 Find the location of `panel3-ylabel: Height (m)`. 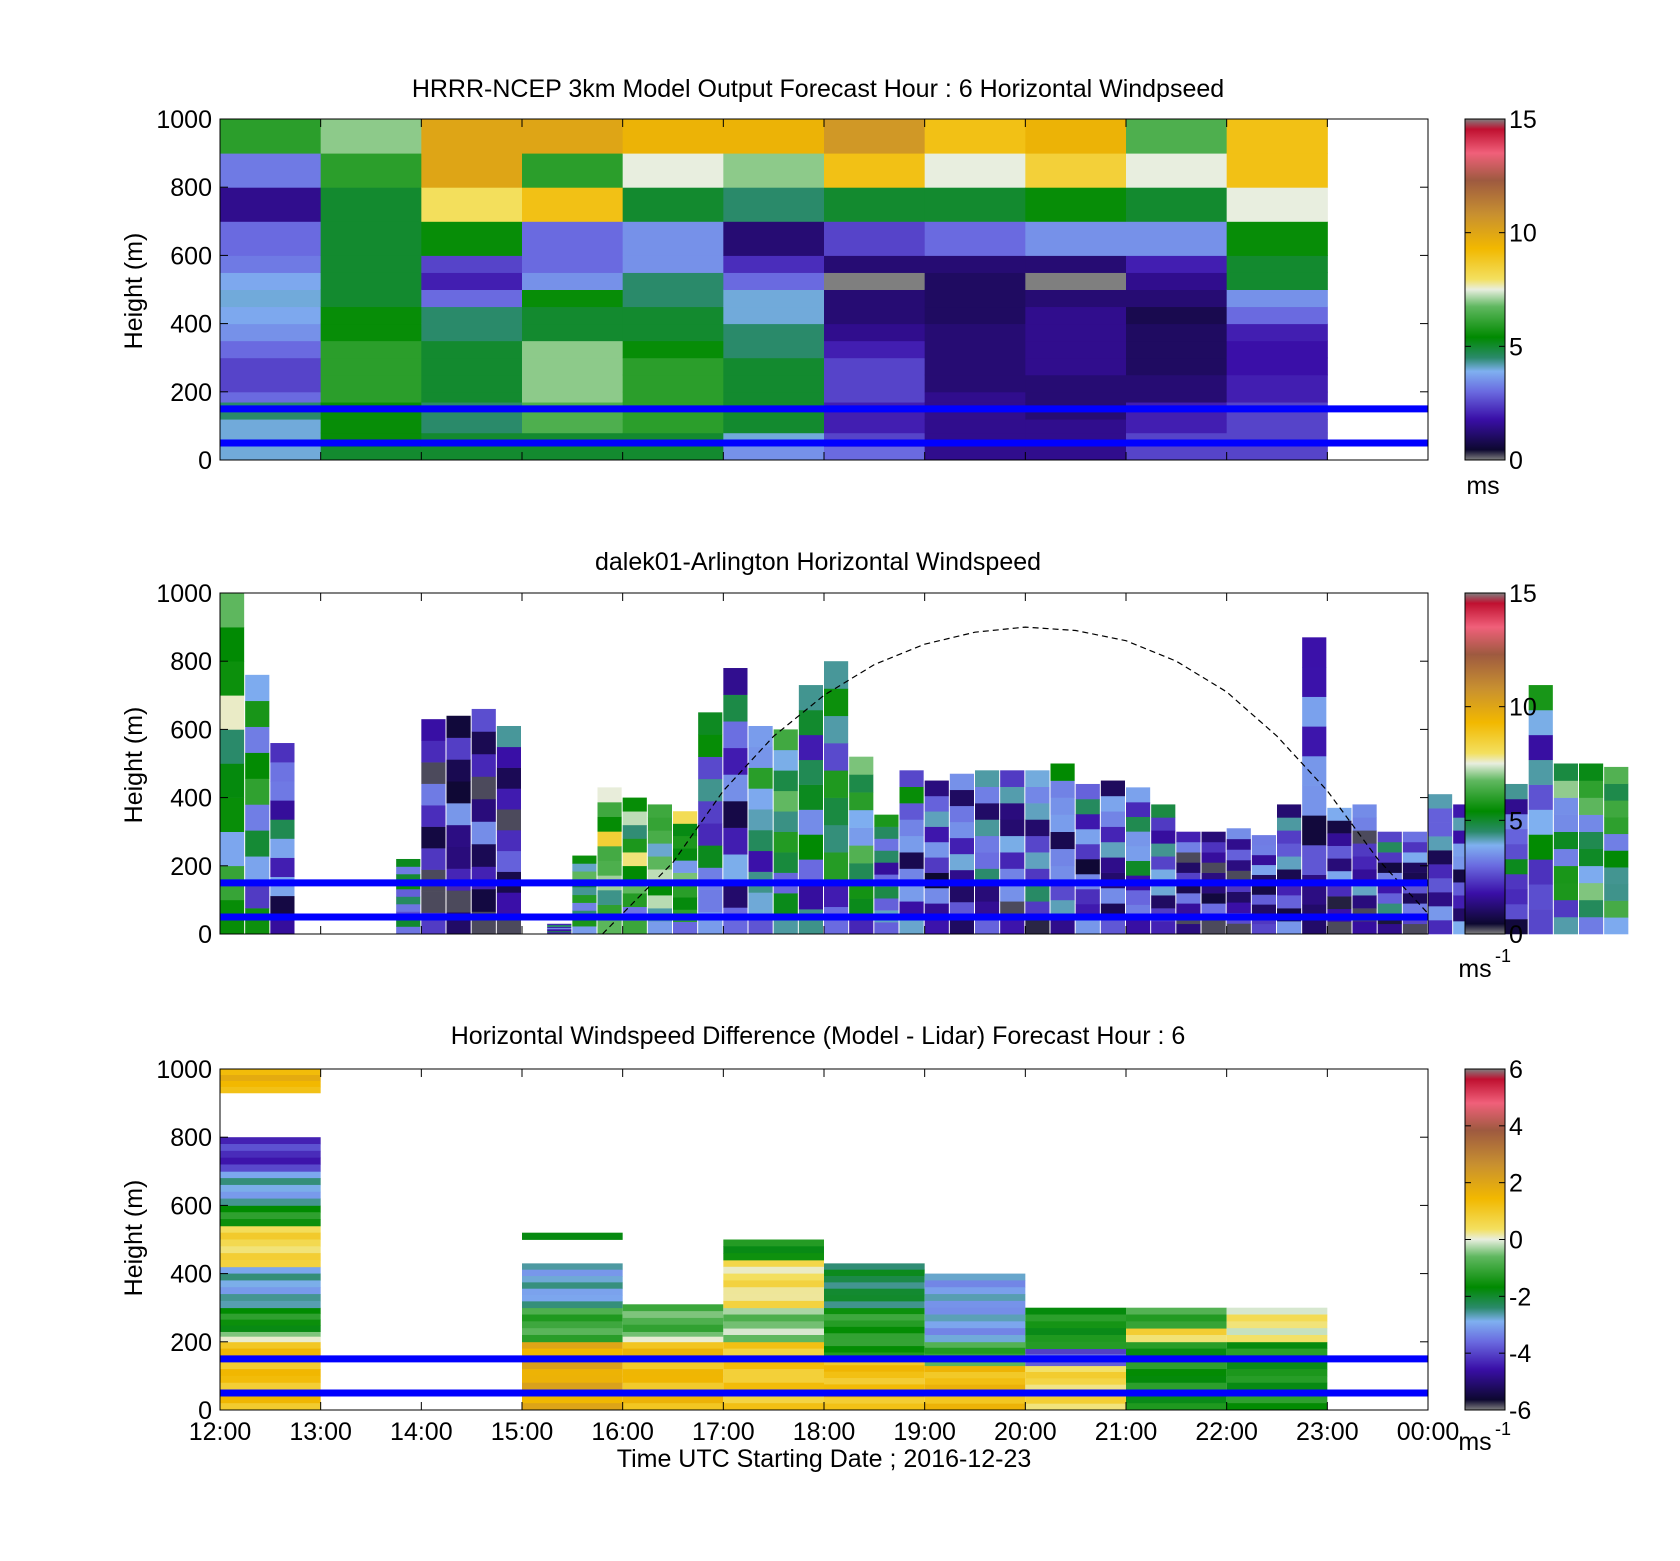

panel3-ylabel: Height (m) is located at coordinates (134, 1238).